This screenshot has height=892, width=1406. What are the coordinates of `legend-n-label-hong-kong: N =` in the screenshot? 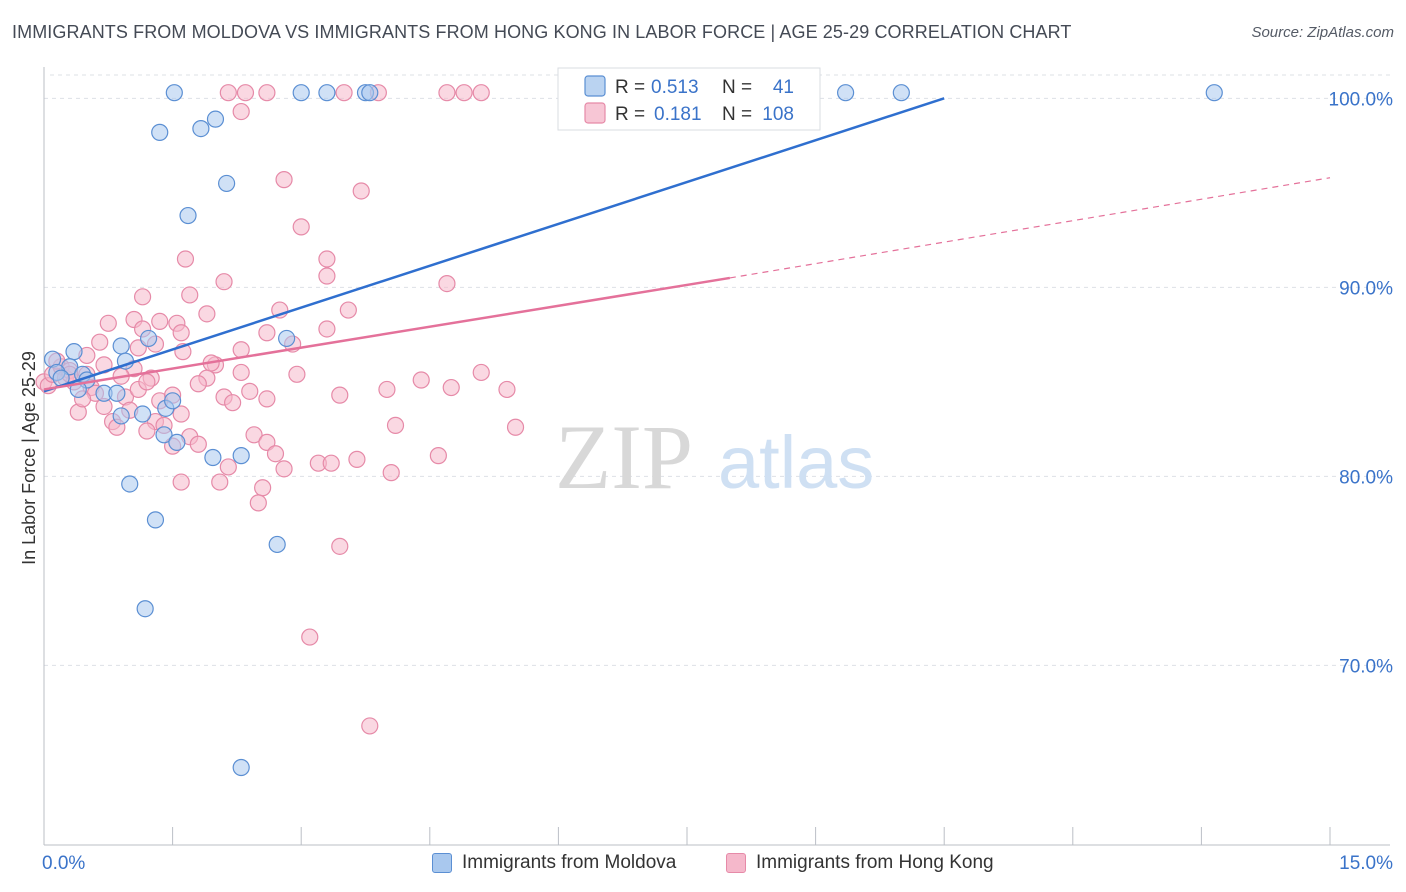 It's located at (737, 114).